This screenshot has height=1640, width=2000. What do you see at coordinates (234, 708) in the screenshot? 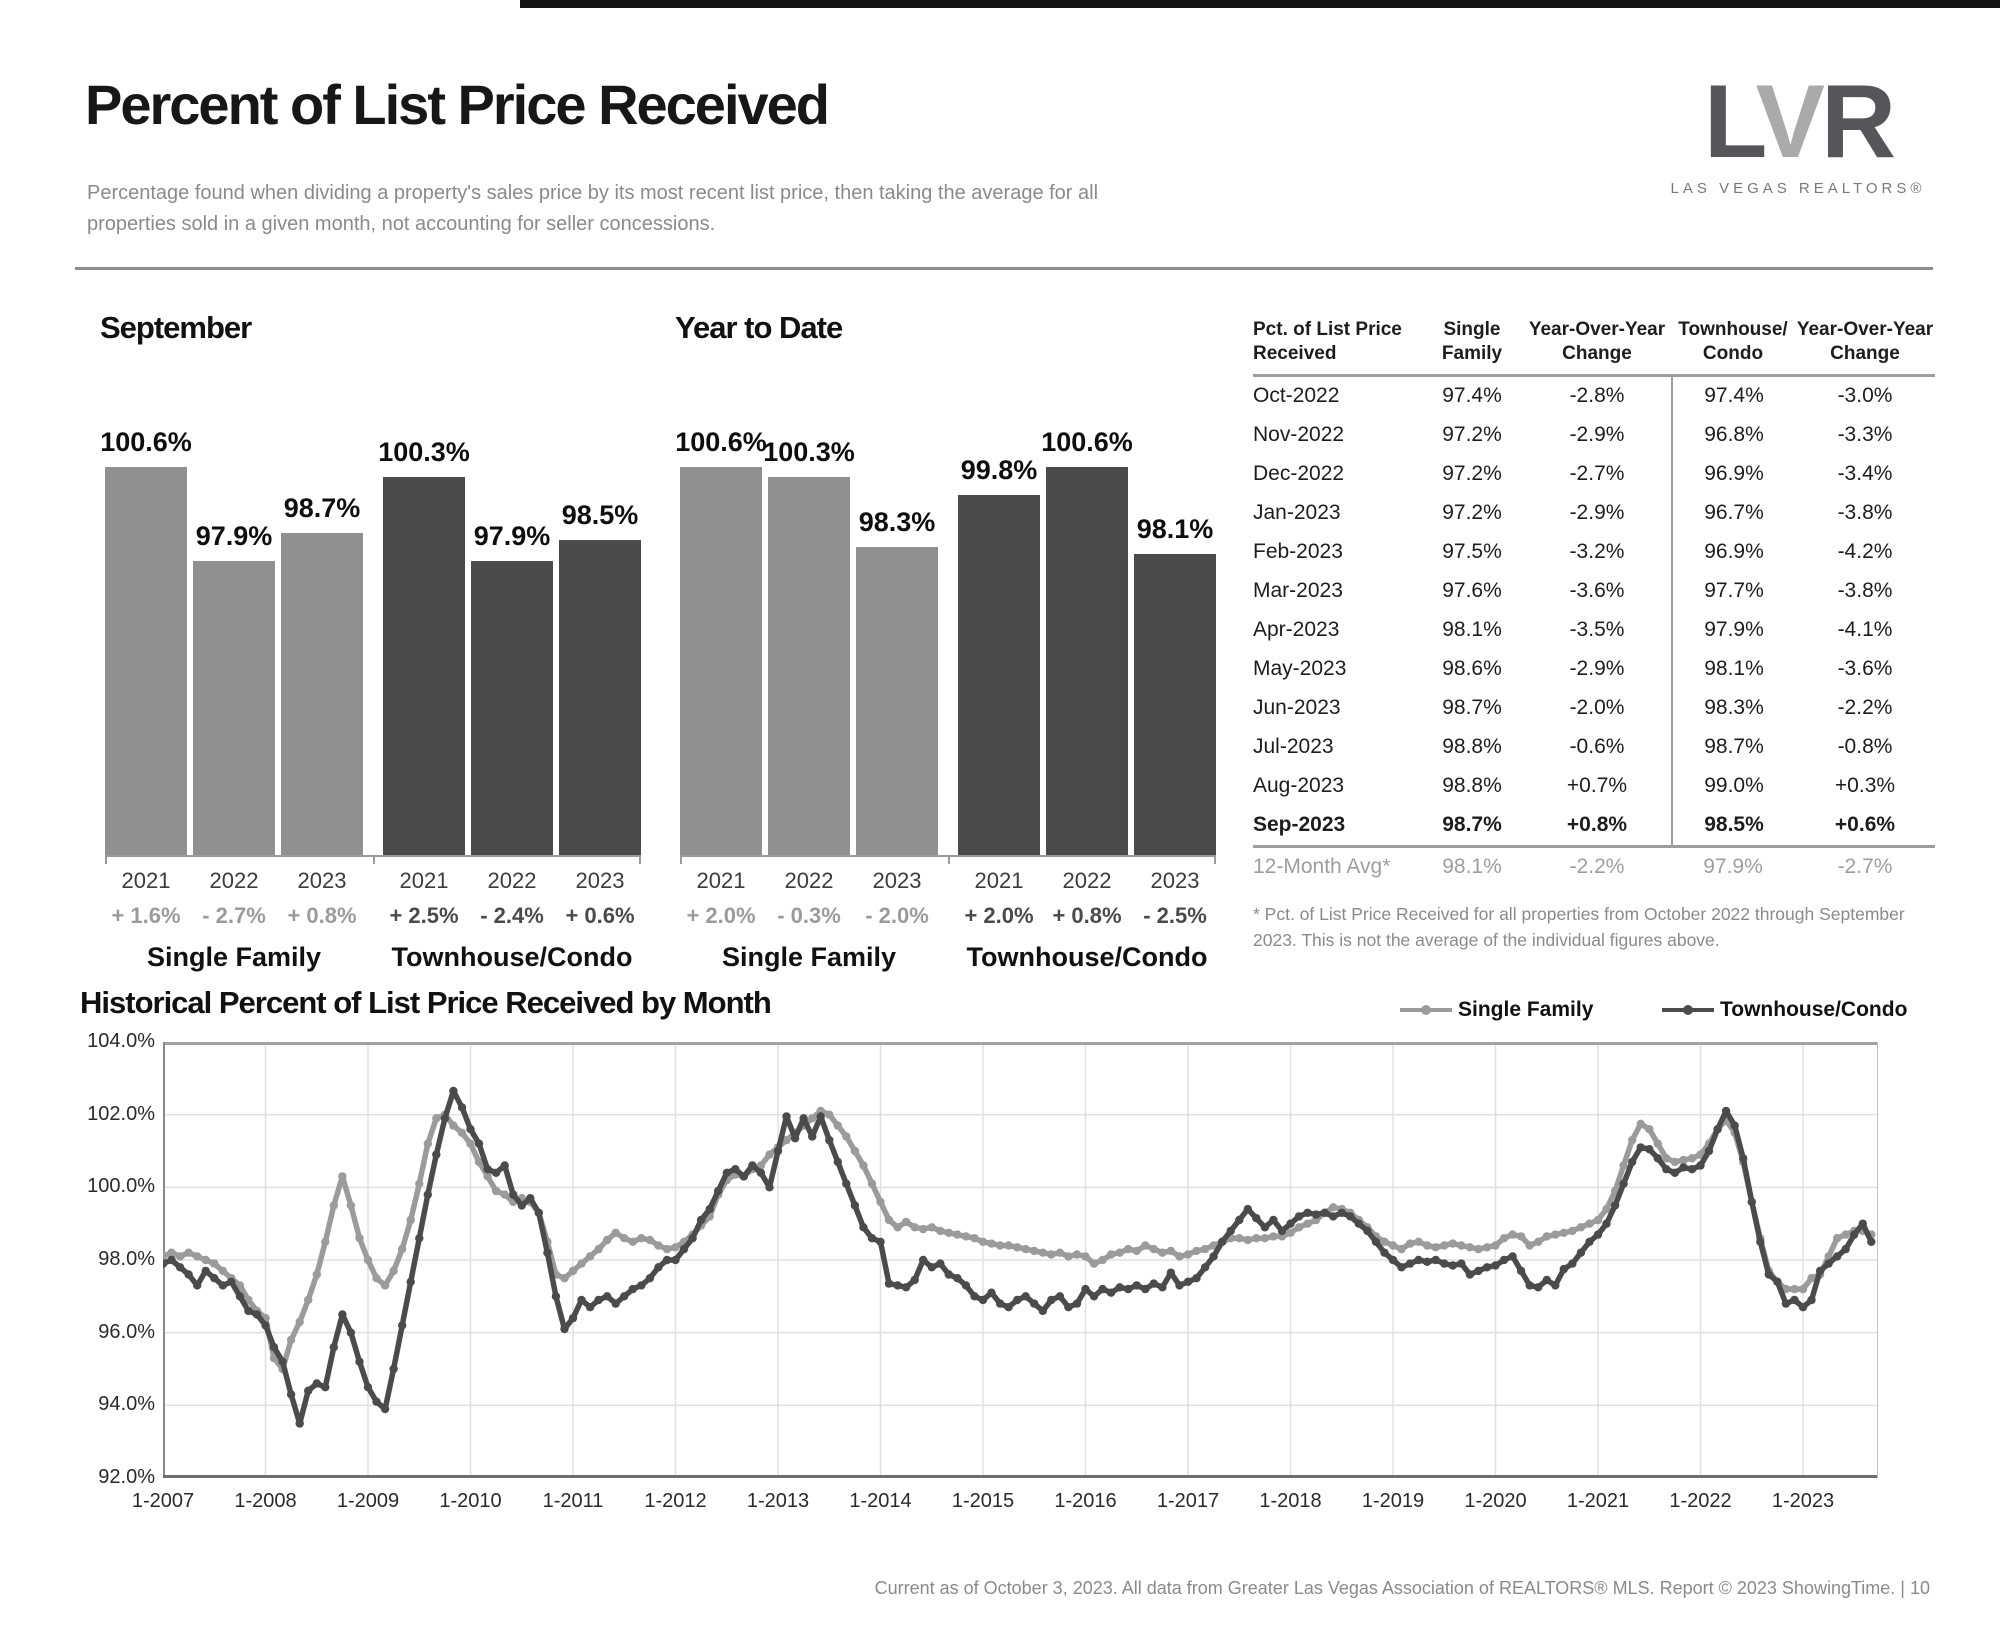
I see `bar-september-single-family-2022` at bounding box center [234, 708].